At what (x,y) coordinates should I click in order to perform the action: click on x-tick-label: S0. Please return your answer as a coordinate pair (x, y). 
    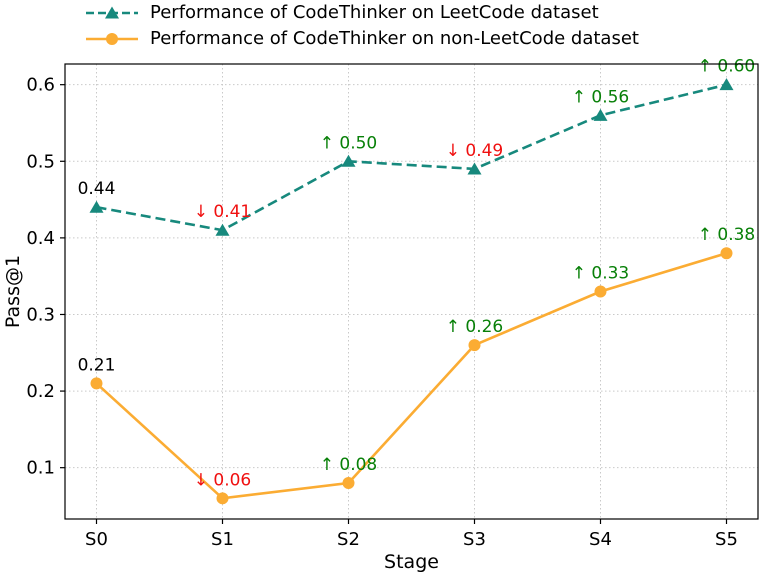
    Looking at the image, I should click on (96, 539).